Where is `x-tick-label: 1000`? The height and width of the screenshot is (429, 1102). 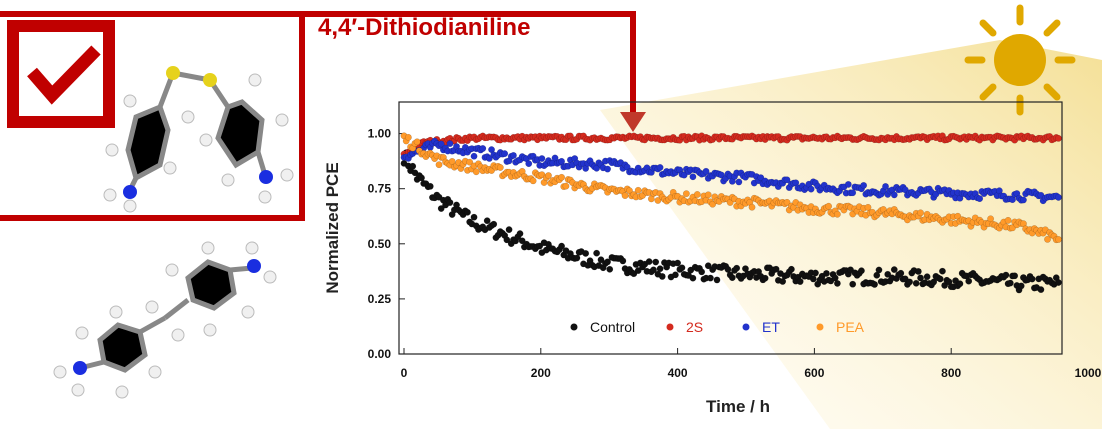
x-tick-label: 1000 is located at coordinates (1088, 373).